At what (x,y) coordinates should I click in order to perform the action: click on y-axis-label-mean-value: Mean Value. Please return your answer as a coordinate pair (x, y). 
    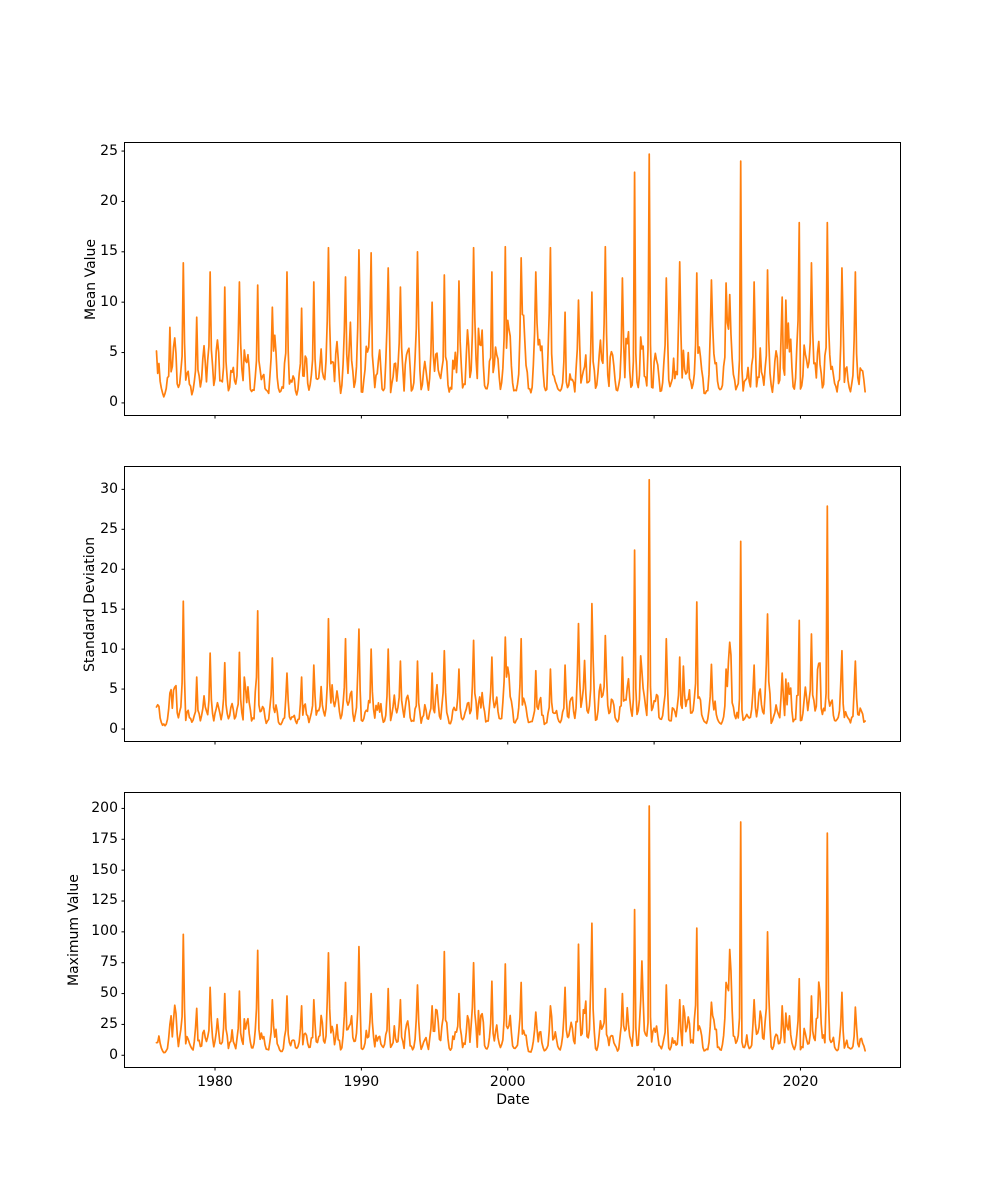
    Looking at the image, I should click on (91, 279).